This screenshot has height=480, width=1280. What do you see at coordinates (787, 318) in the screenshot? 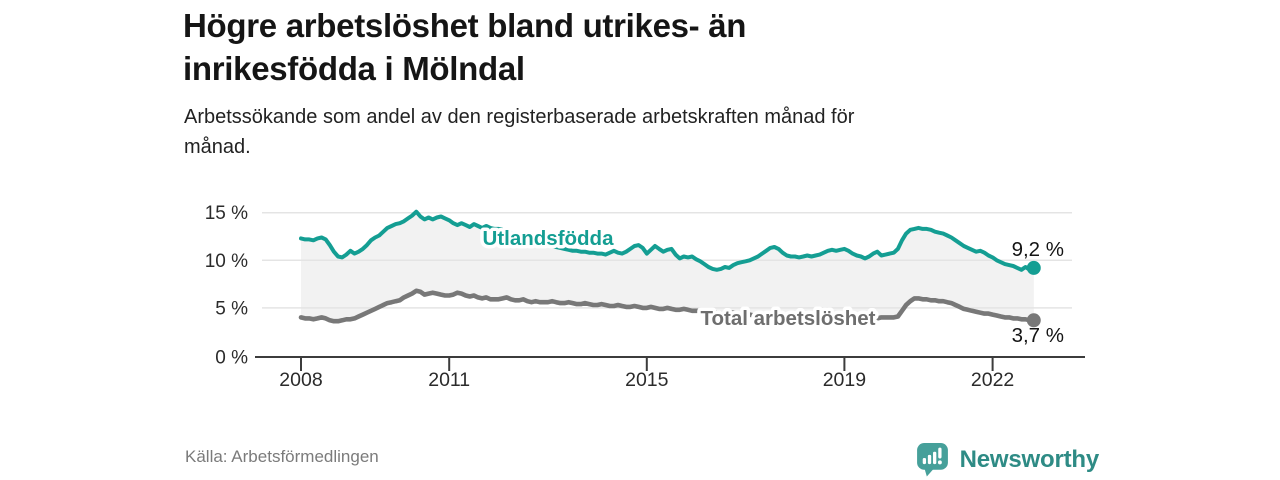
I see `series-label-total: Total arbetslöshet` at bounding box center [787, 318].